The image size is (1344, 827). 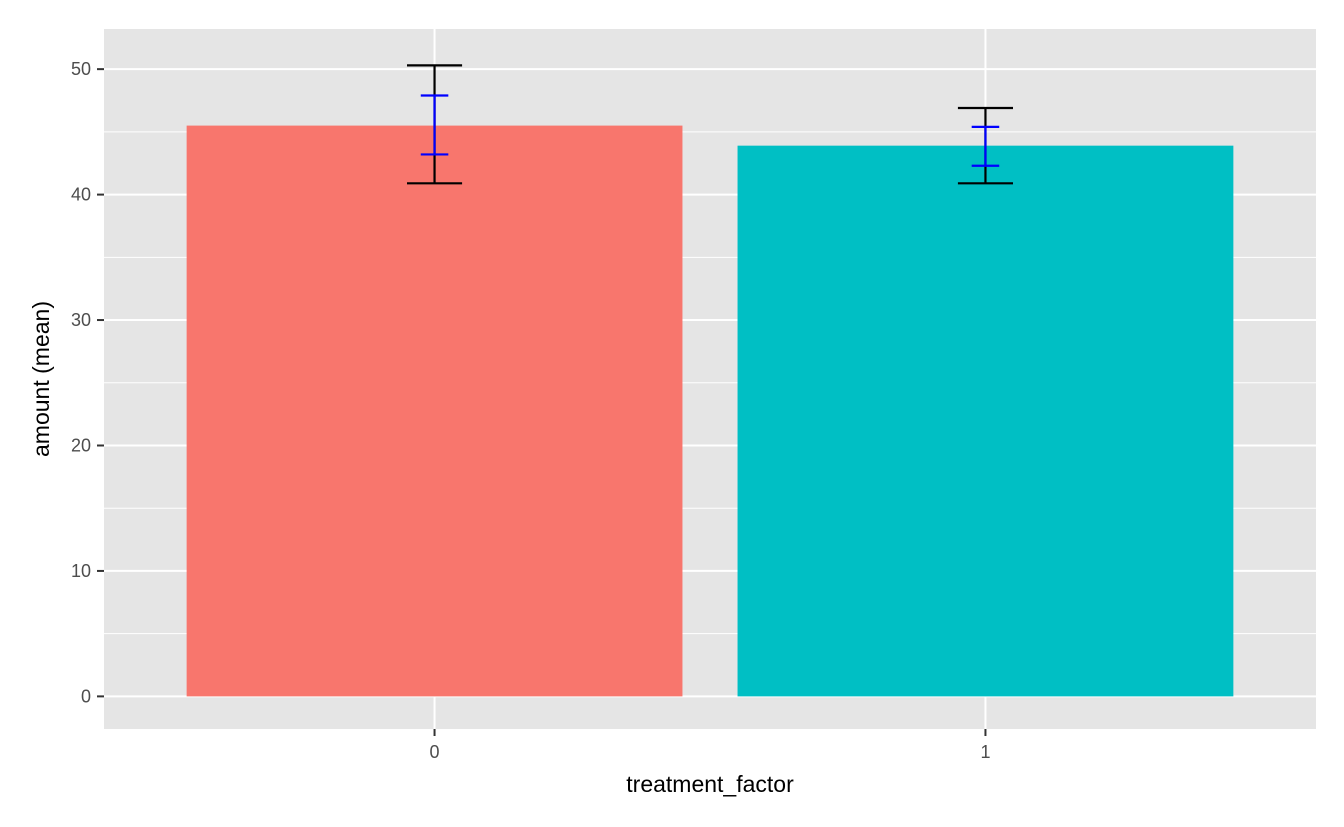 I want to click on outer-error-bars, so click(x=710, y=124).